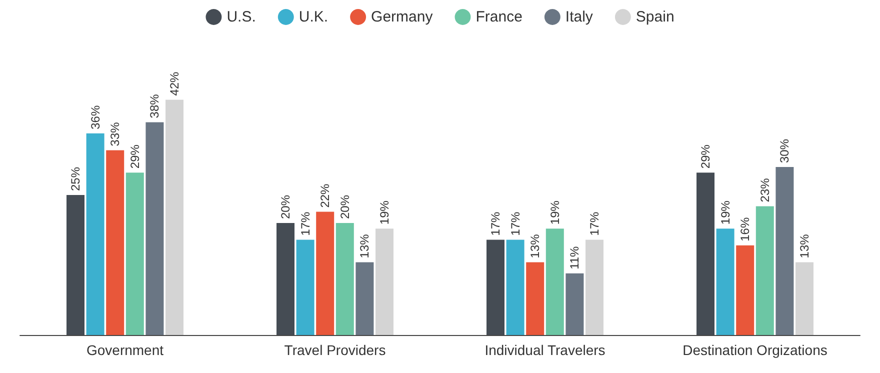 Image resolution: width=880 pixels, height=373 pixels. I want to click on legend-label: U.S., so click(241, 17).